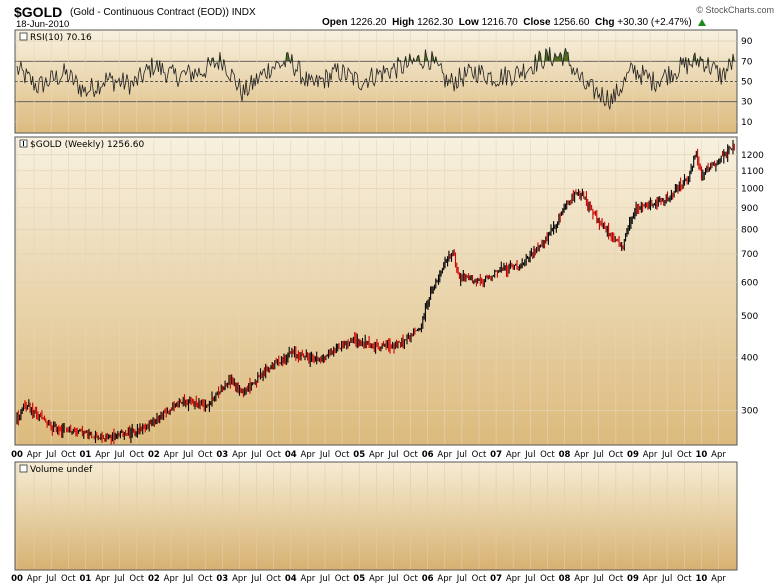 This screenshot has width=780, height=586. Describe the element at coordinates (701, 455) in the screenshot. I see `x-tick-label: 10` at that location.